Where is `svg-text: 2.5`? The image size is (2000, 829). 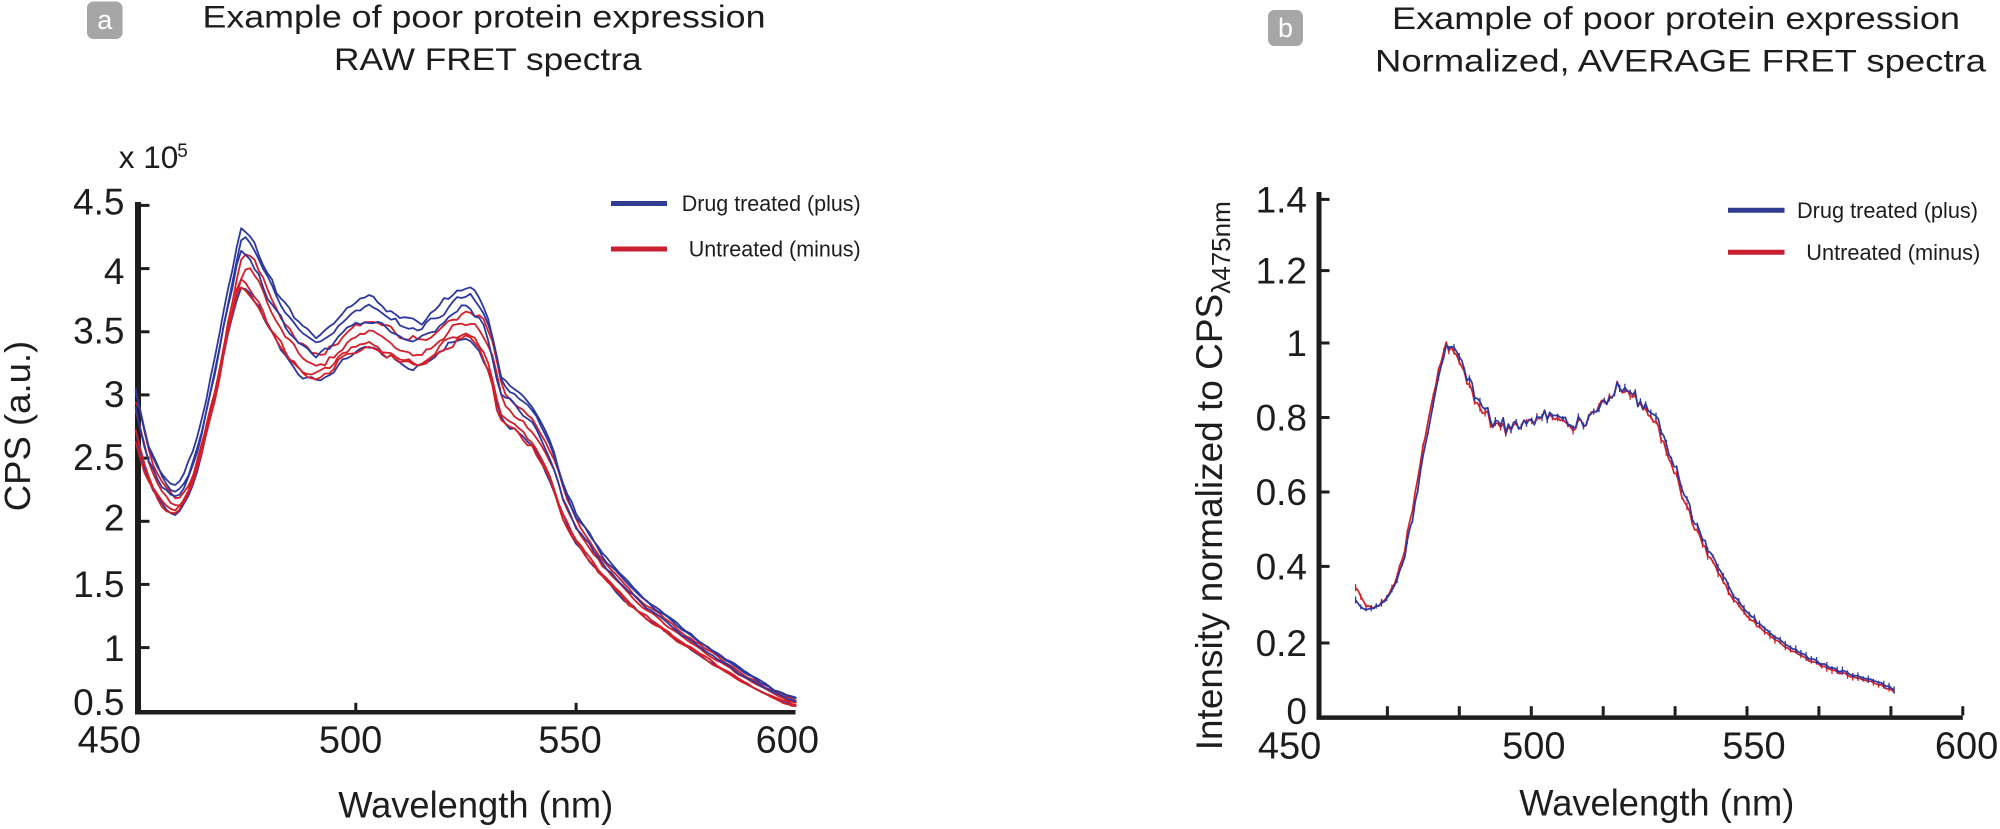
svg-text: 2.5 is located at coordinates (98, 457).